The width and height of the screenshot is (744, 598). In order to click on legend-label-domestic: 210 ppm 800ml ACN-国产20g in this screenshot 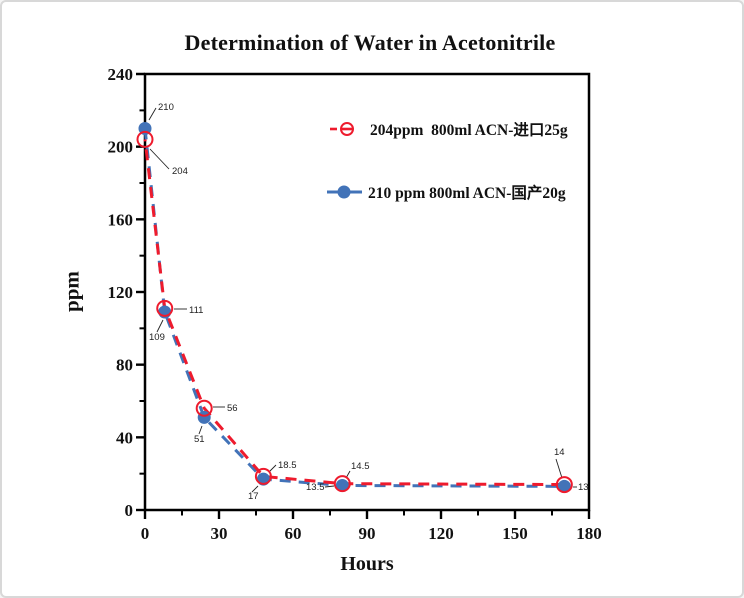, I will do `click(467, 193)`.